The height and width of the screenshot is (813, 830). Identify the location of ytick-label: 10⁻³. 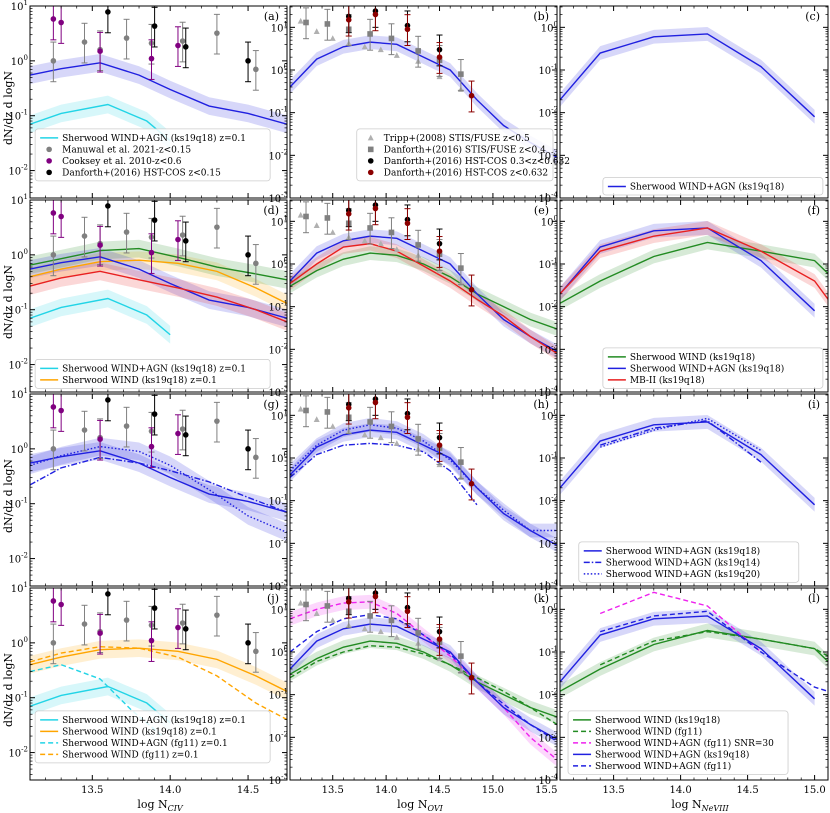
(278, 780).